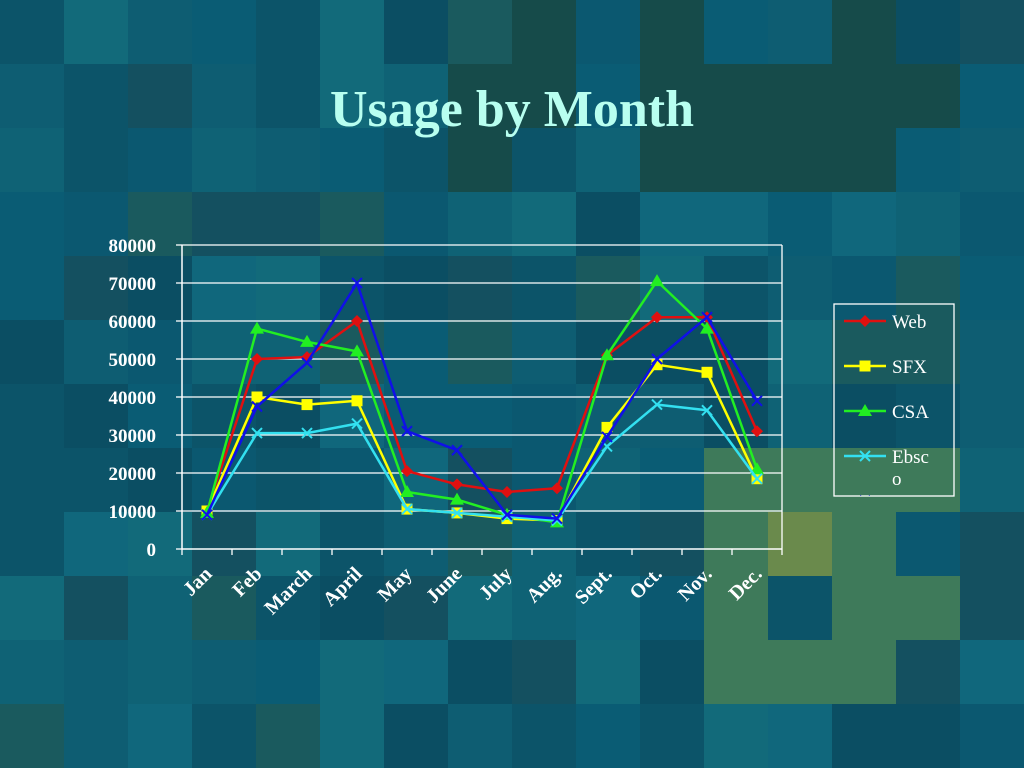  I want to click on legend-marker-csa, so click(865, 410).